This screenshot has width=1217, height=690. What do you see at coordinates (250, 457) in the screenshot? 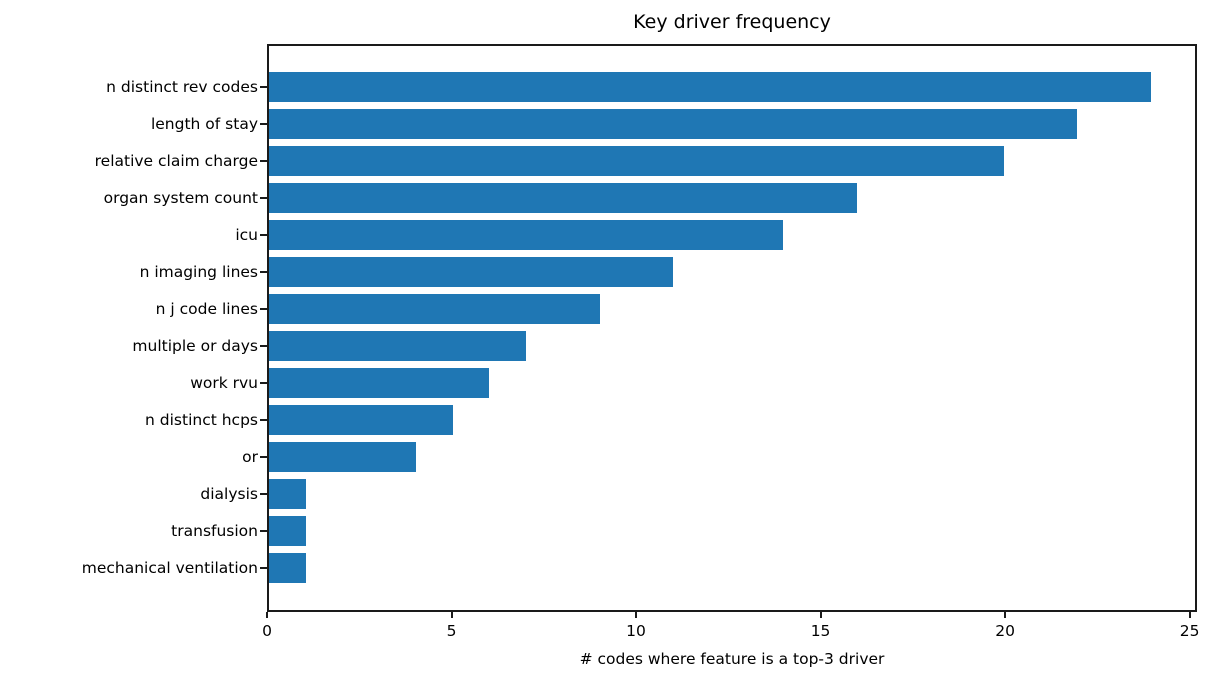
I see `y-tick-label: or` at bounding box center [250, 457].